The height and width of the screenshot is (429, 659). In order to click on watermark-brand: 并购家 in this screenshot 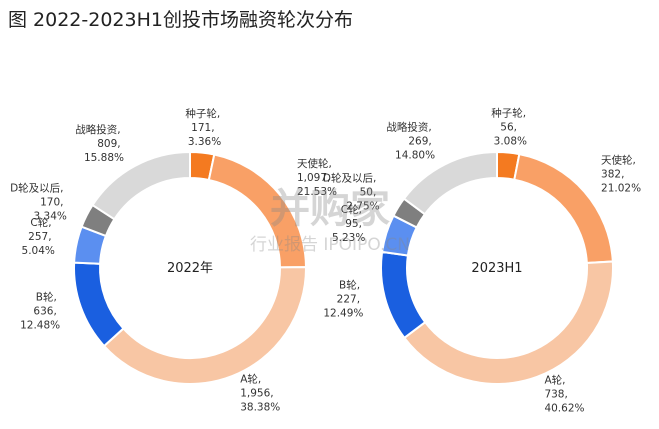, I will do `click(330, 209)`.